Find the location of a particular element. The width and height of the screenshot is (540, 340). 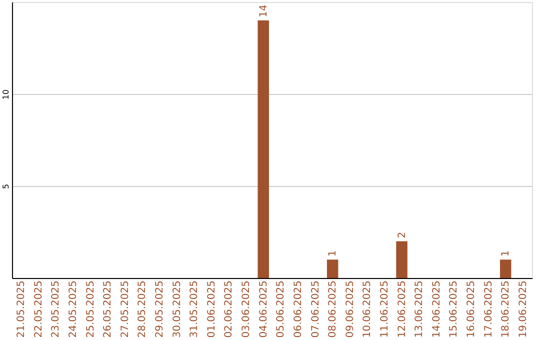

x-tick-label: 18.06.2025 is located at coordinates (506, 309).